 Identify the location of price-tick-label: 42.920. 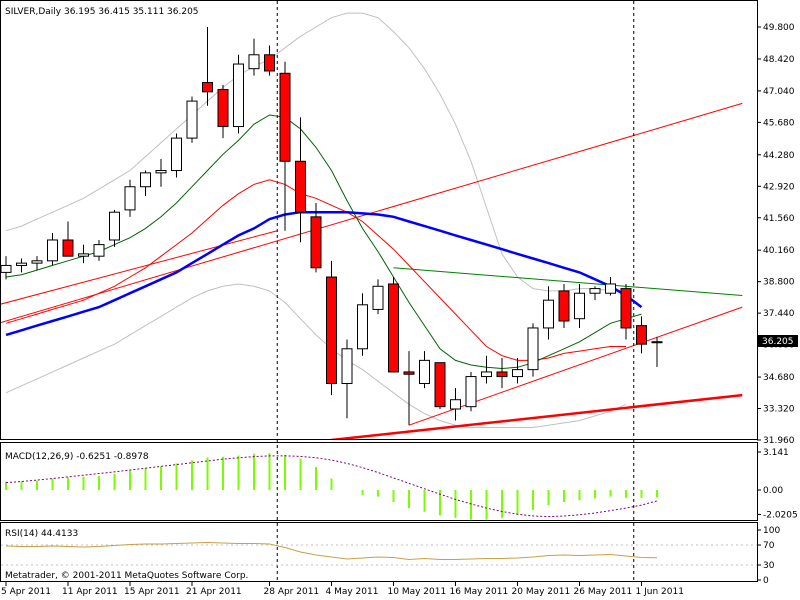
(779, 187).